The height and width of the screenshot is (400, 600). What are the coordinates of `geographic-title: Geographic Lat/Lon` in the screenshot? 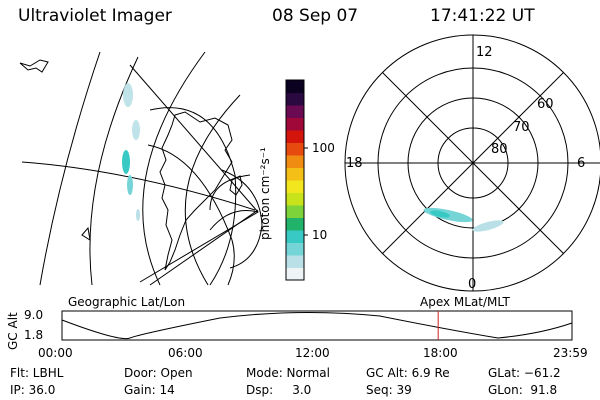 It's located at (127, 302).